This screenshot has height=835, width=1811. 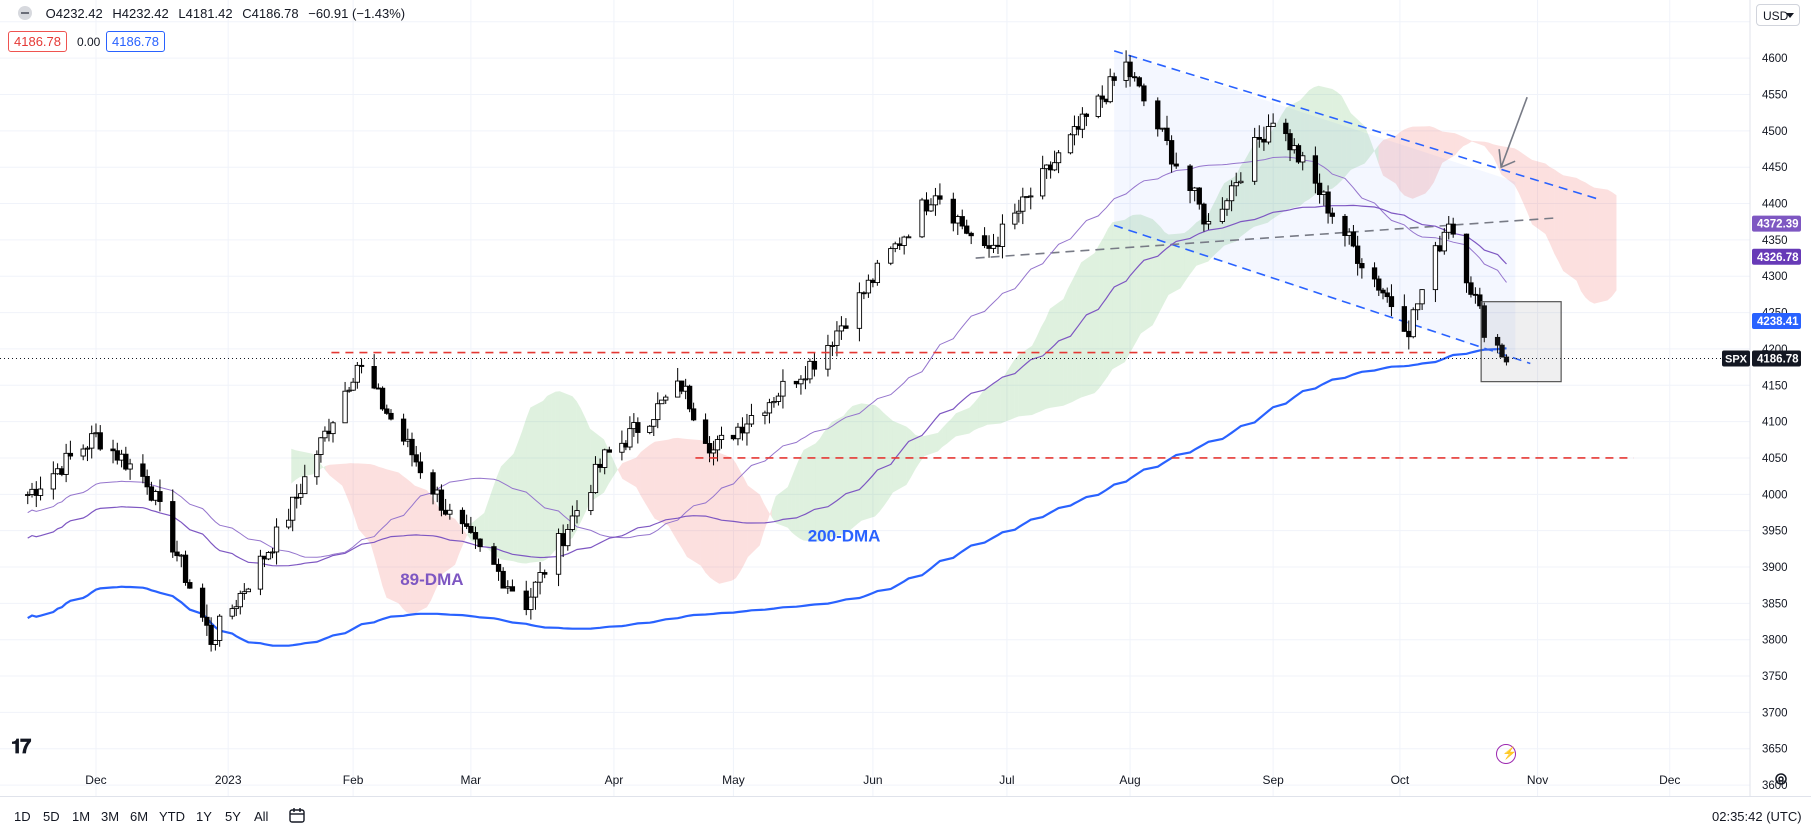 What do you see at coordinates (139, 816) in the screenshot?
I see `range-button-6m: 6M` at bounding box center [139, 816].